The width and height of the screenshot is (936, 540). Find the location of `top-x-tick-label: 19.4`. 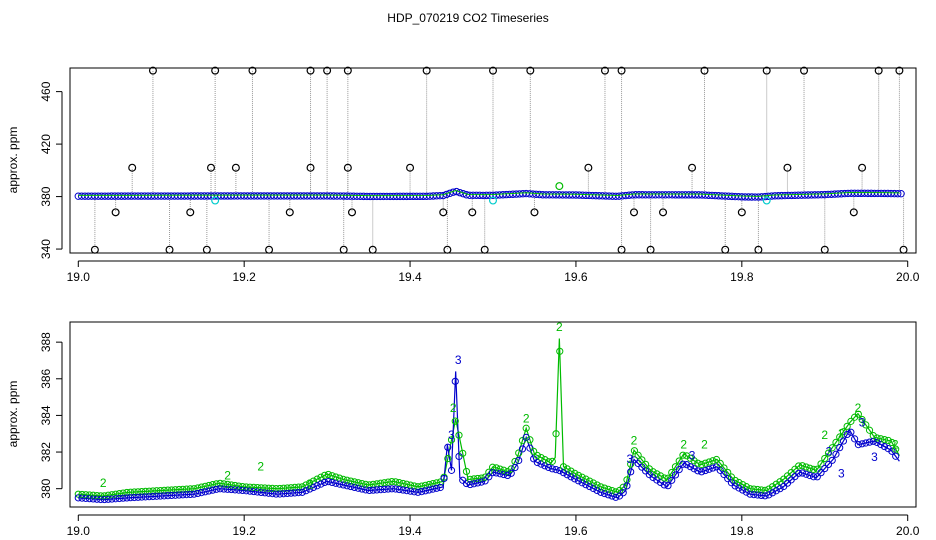

top-x-tick-label: 19.4 is located at coordinates (410, 277).